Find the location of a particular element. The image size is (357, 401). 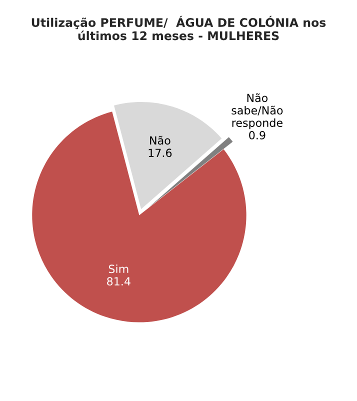

data-label: 0.9 is located at coordinates (257, 135).